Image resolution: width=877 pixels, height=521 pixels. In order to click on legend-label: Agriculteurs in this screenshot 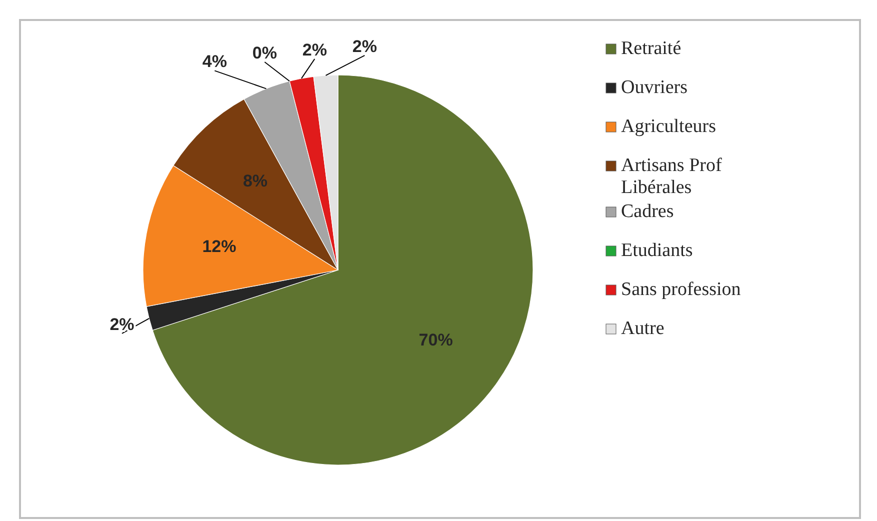, I will do `click(668, 127)`.